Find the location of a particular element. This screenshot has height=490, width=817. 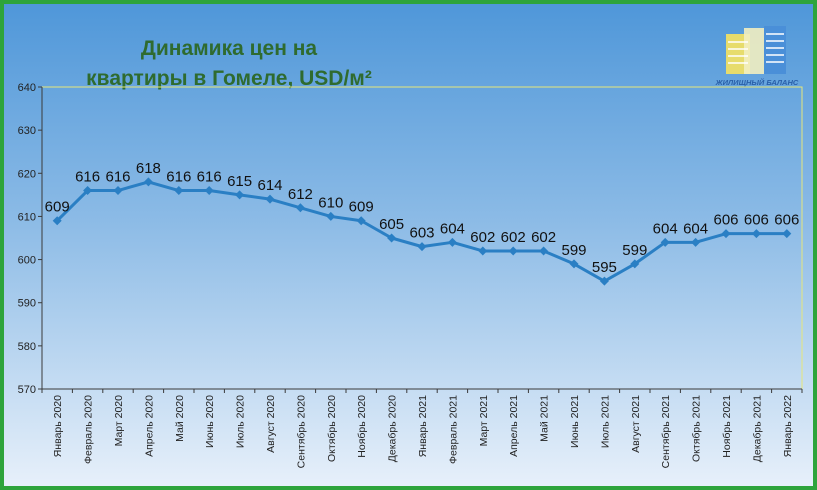

x-tick-label: Март 2020 is located at coordinates (119, 421).